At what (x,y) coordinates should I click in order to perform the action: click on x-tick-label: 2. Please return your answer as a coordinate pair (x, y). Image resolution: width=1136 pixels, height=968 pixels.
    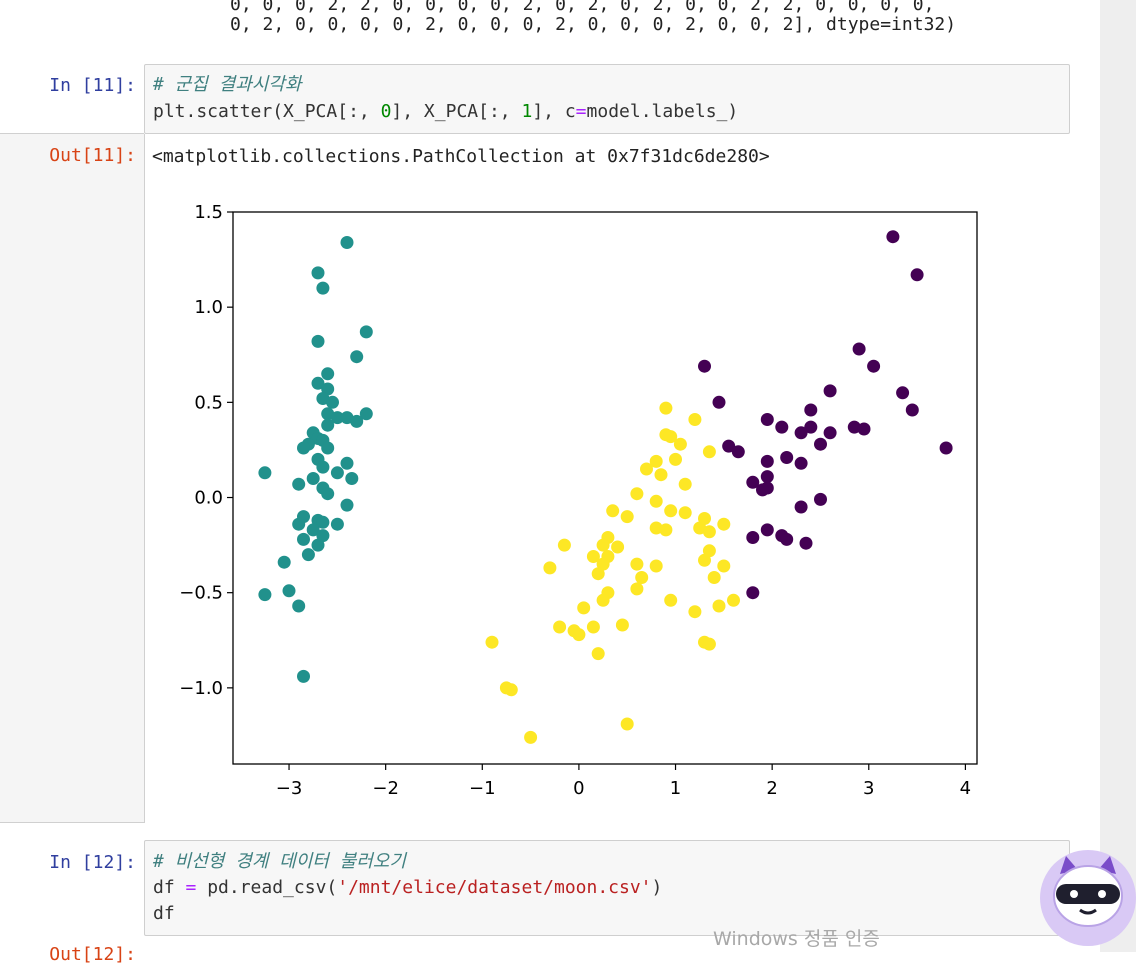
    Looking at the image, I should click on (771, 788).